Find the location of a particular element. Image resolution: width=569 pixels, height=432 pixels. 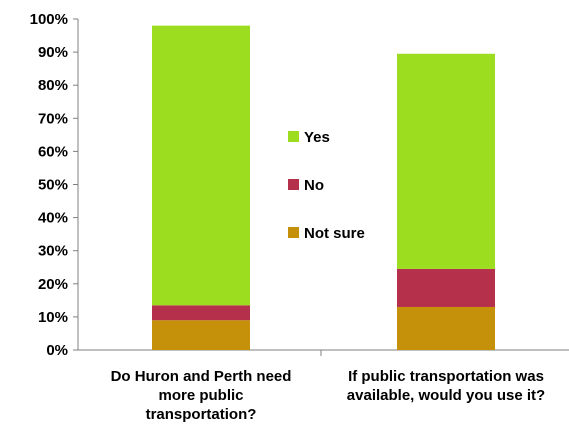

y-tick-label: 0% is located at coordinates (57, 350).